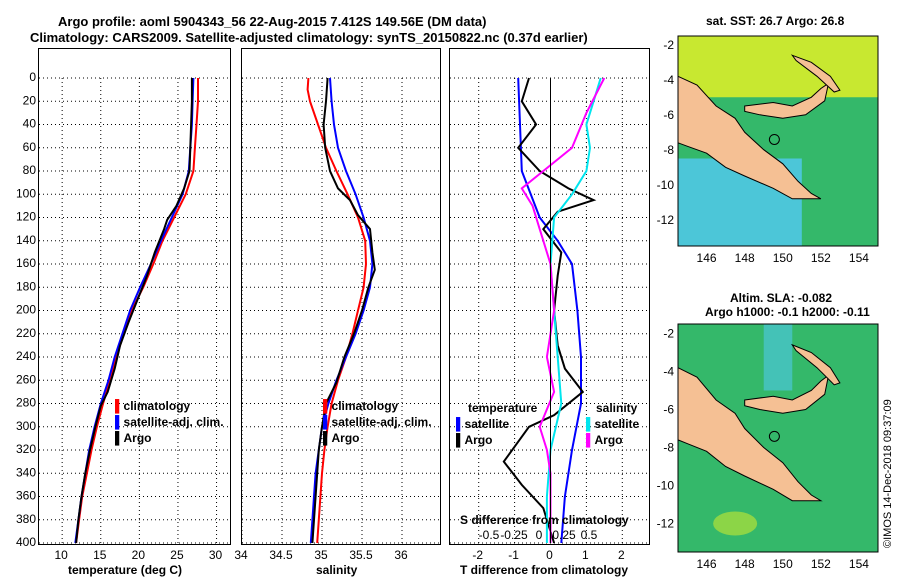 The height and width of the screenshot is (580, 900). I want to click on sla-map-title-1: Altim. SLA: -0.082, so click(781, 298).